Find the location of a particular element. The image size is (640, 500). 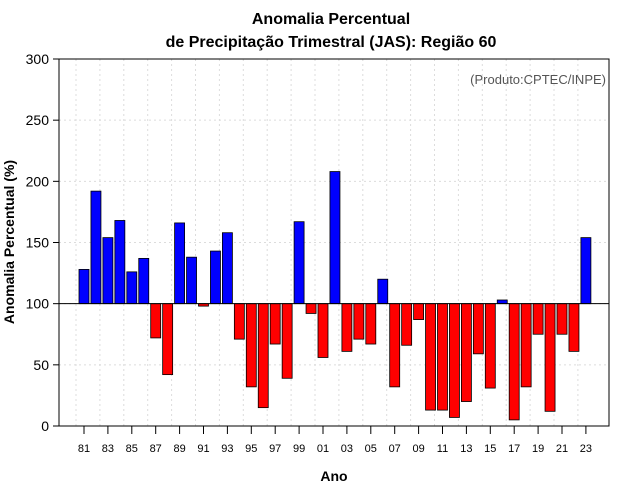

x-tick-label: 03 is located at coordinates (347, 449).